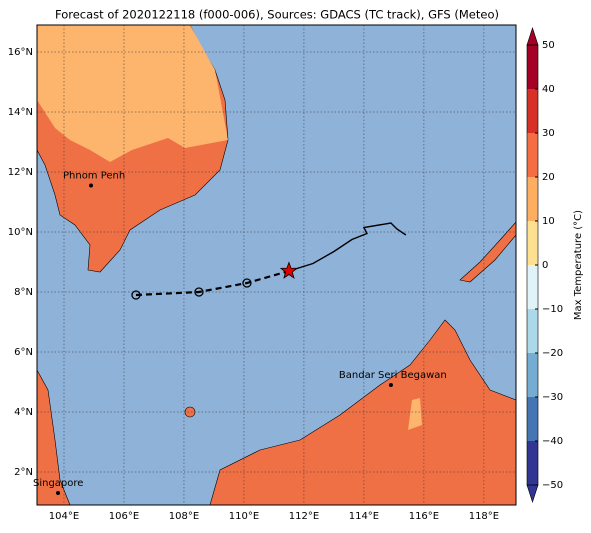  I want to click on x-tick-label: 104°E, so click(64, 516).